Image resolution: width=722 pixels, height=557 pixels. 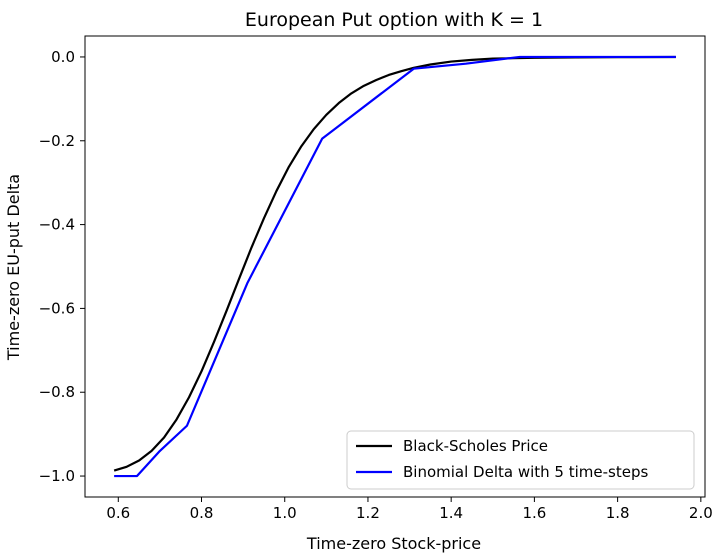 I want to click on y-tick-label: 0.0, so click(x=63, y=57).